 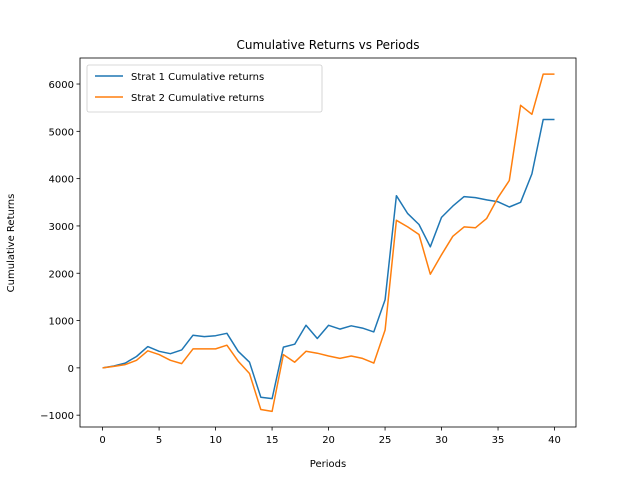 I want to click on x-tick-label: 10, so click(x=215, y=440).